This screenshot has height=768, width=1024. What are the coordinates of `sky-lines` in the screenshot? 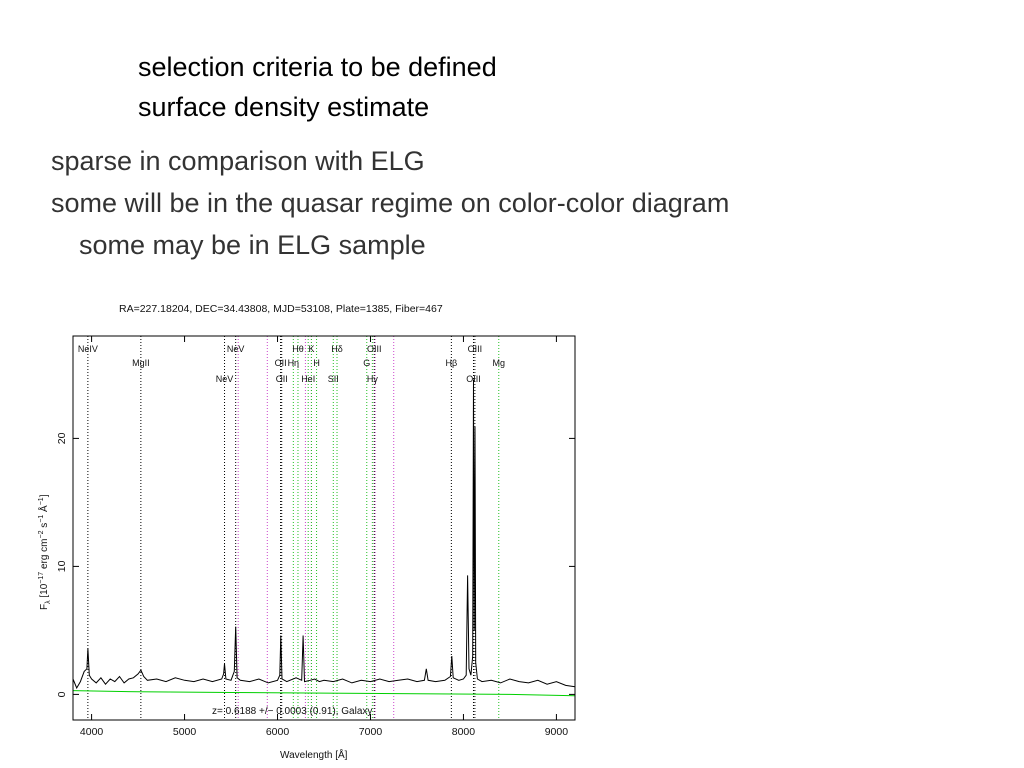 It's located at (316, 528).